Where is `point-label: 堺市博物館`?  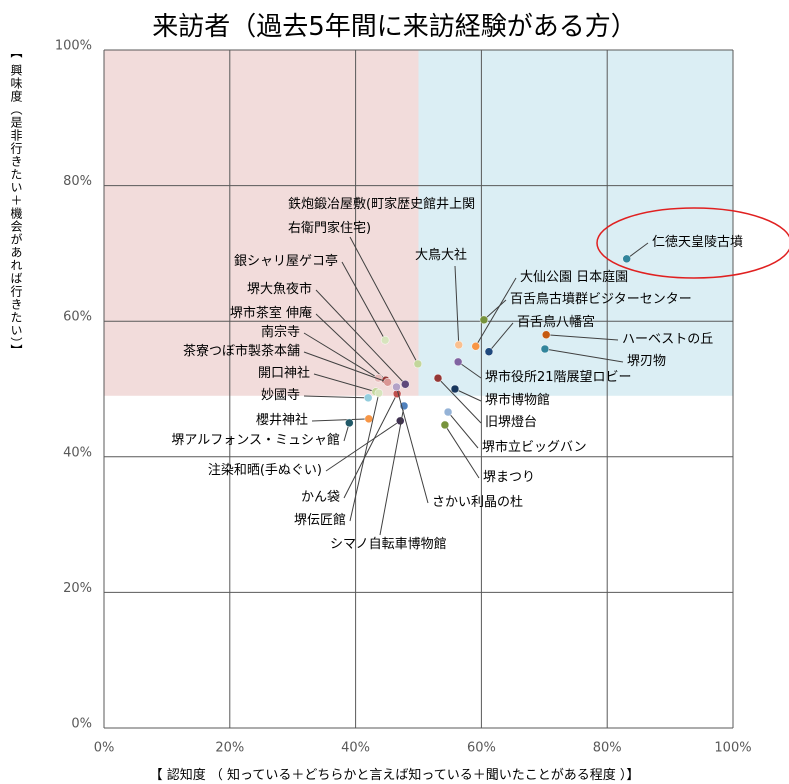
point-label: 堺市博物館 is located at coordinates (518, 400).